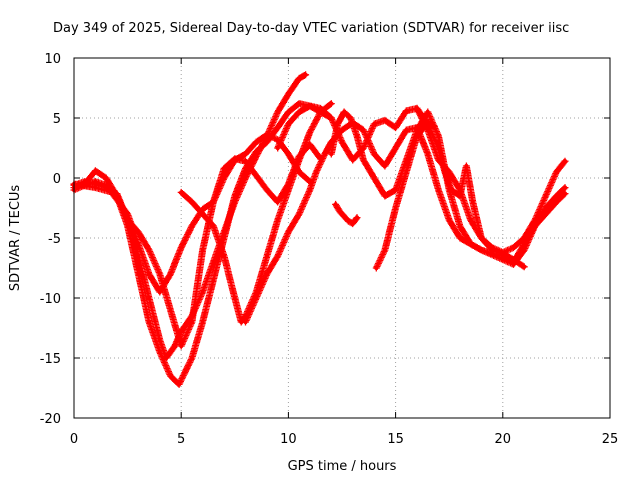 The image size is (640, 480). What do you see at coordinates (50, 419) in the screenshot?
I see `y-tick-label: -20` at bounding box center [50, 419].